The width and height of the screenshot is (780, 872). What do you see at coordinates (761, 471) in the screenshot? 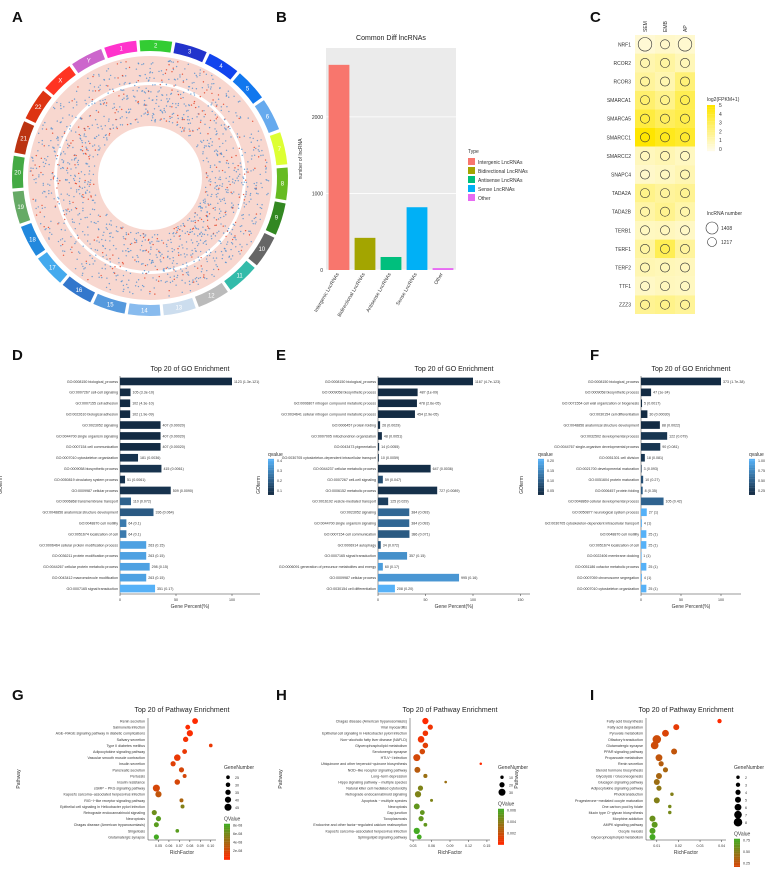
I see `colorbar-tick: 0.75` at bounding box center [761, 471].